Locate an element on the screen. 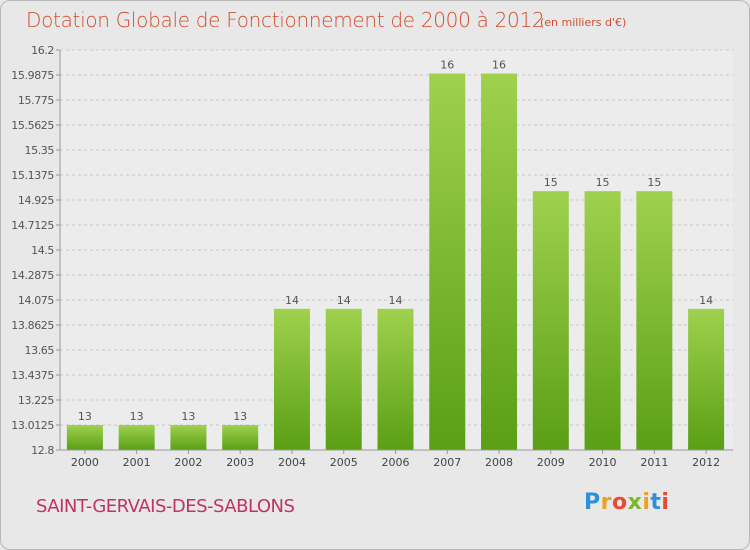 The height and width of the screenshot is (550, 750). y-tick-label: 14.075 is located at coordinates (36, 300).